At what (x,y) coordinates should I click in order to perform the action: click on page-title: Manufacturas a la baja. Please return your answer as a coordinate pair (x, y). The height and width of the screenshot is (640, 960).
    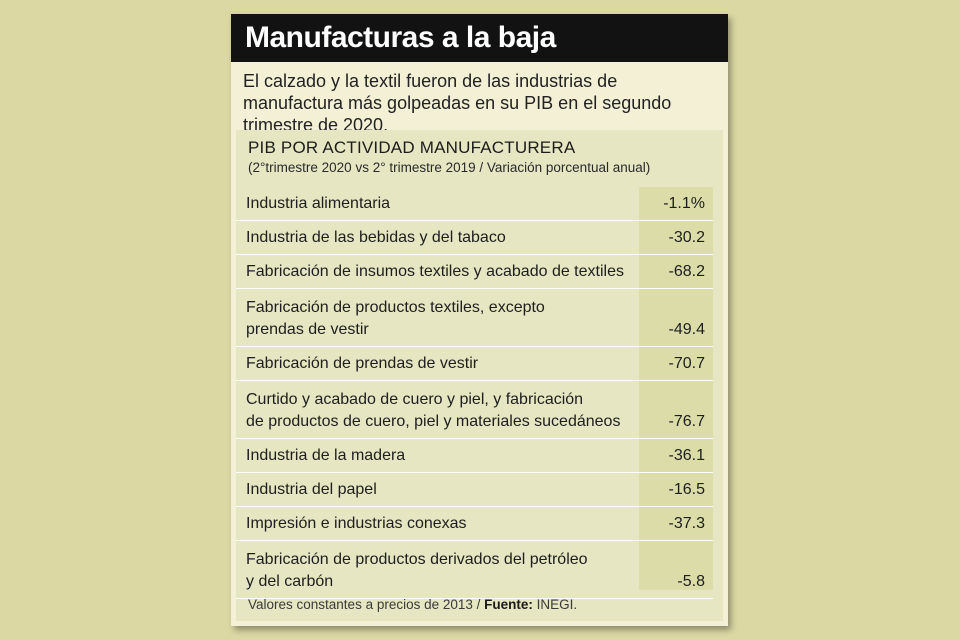
    Looking at the image, I should click on (479, 38).